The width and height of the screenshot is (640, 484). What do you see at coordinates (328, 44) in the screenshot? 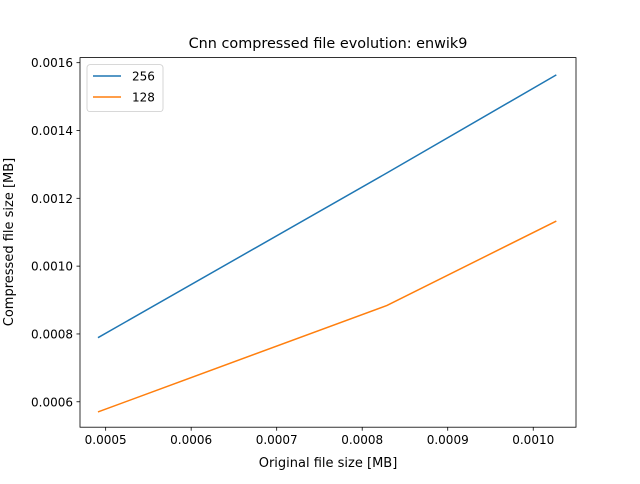
I see `chart-title: Cnn compressed file evolution: enwik9` at bounding box center [328, 44].